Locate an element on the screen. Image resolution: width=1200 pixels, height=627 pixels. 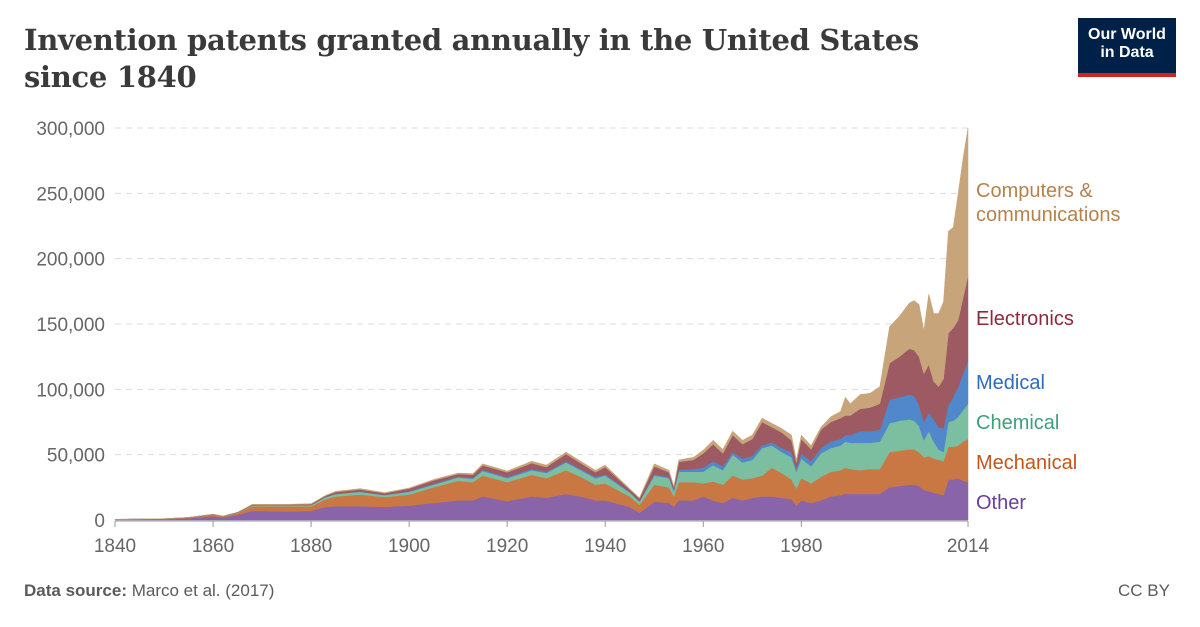
series-label: Mechanical is located at coordinates (1026, 463).